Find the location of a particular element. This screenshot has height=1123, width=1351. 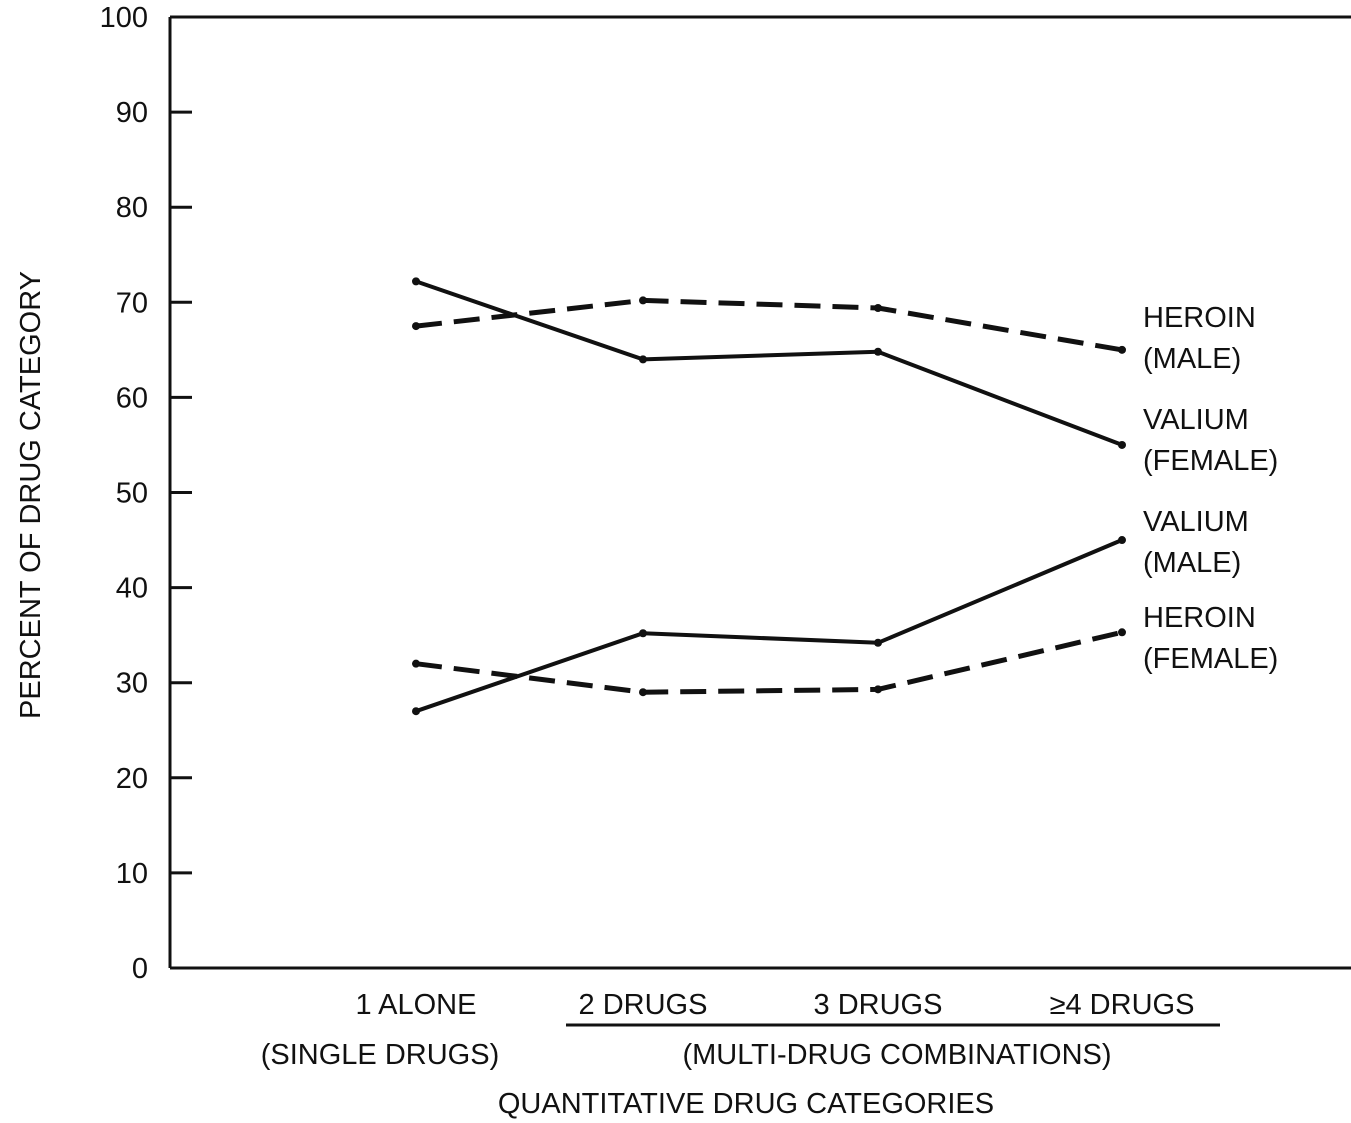

x-category-label: 2 DRUGS is located at coordinates (643, 1005).